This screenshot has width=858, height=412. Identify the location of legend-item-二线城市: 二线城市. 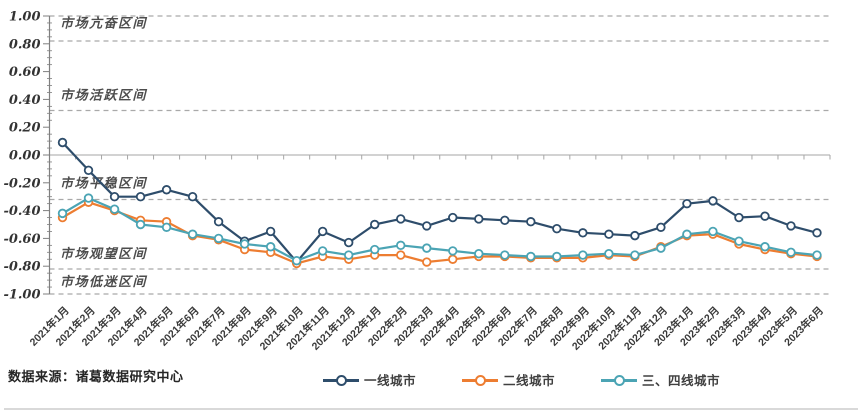
(508, 379).